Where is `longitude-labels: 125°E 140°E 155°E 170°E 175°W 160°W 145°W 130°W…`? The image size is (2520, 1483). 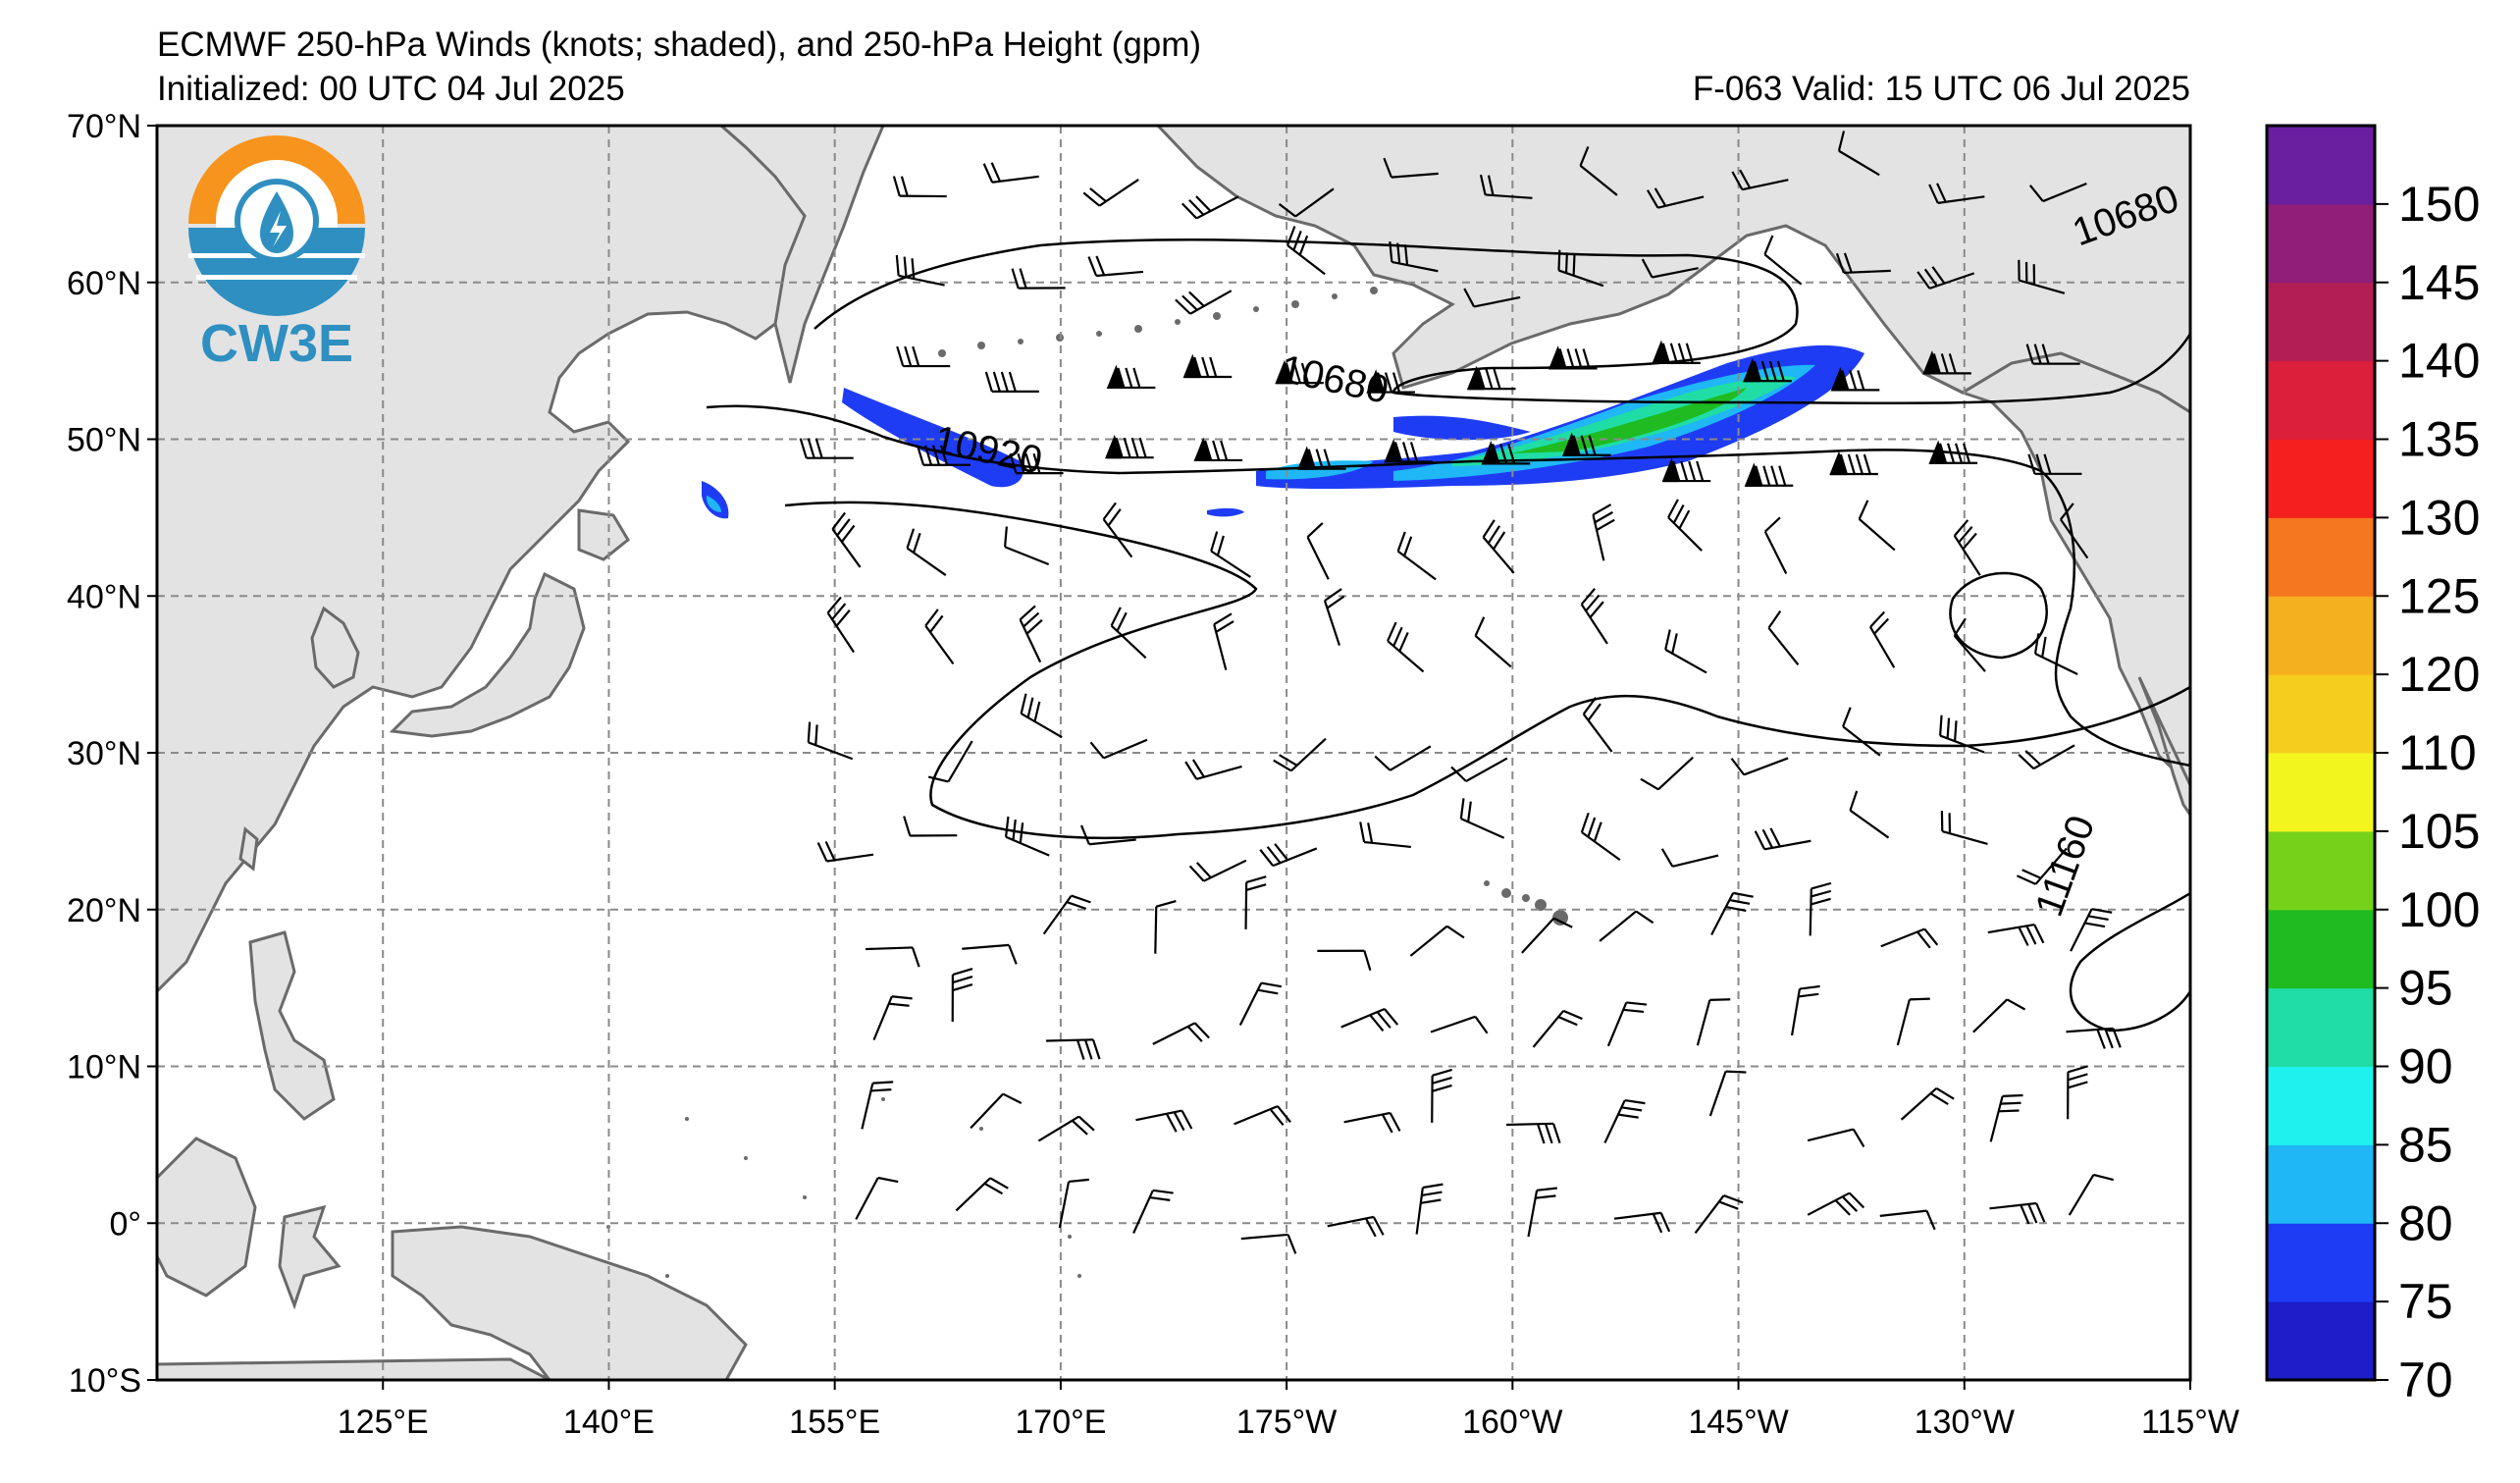 longitude-labels: 125°E 140°E 155°E 170°E 175°W 160°W 145°W 130°W… is located at coordinates (1288, 1422).